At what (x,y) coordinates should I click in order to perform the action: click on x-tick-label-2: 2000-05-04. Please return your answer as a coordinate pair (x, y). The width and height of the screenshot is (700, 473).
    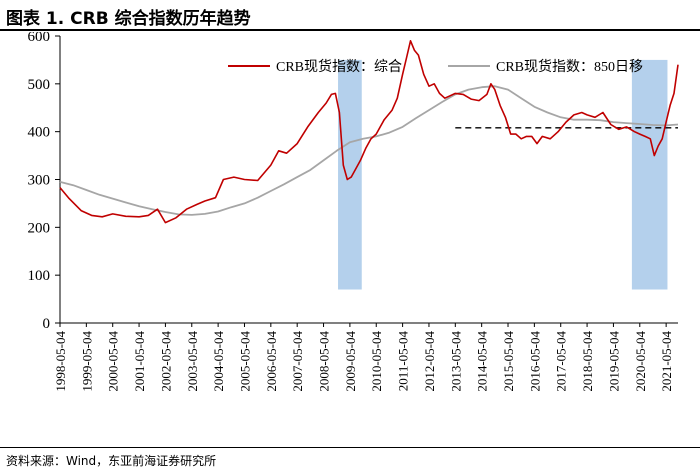
    Looking at the image, I should click on (113, 361).